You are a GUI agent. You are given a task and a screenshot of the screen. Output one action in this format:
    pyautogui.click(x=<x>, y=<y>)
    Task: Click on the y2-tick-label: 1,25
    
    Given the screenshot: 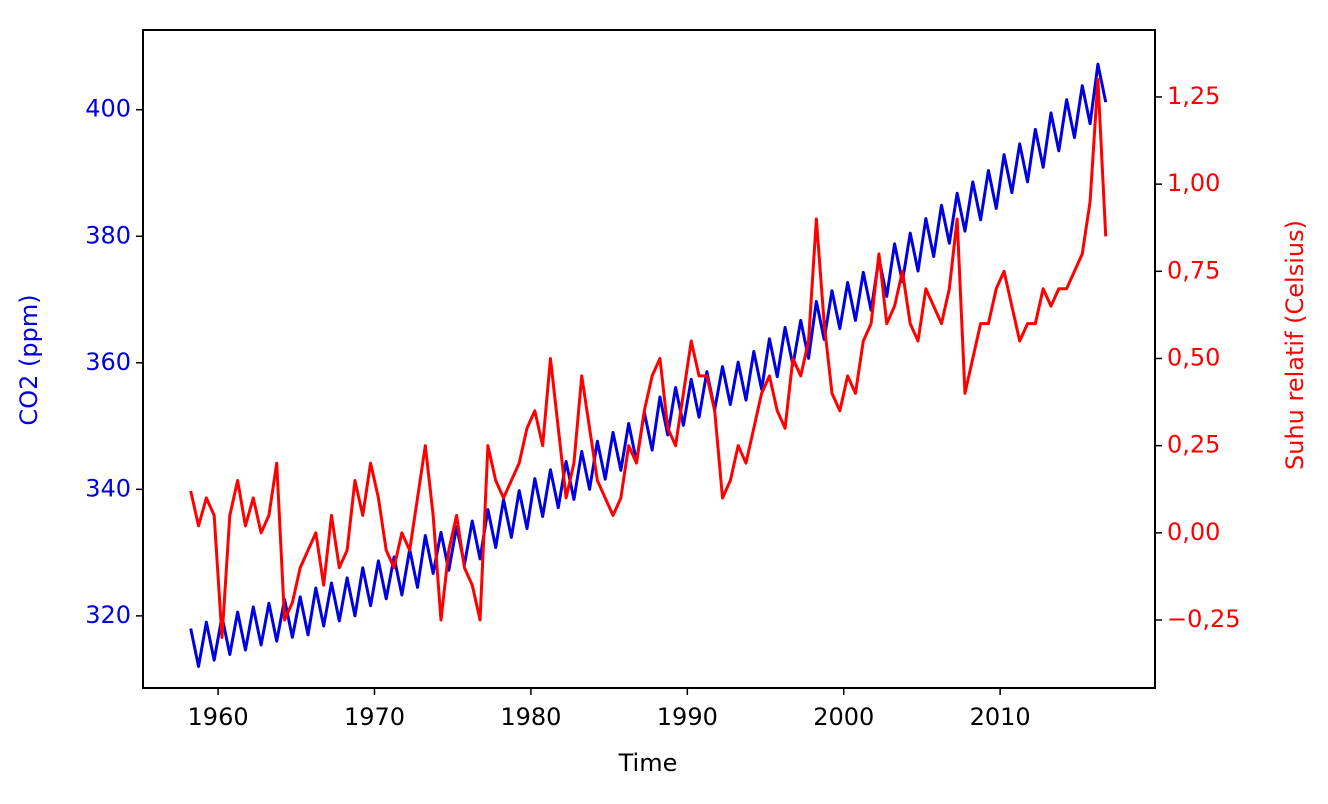 What is the action you would take?
    pyautogui.click(x=1193, y=96)
    